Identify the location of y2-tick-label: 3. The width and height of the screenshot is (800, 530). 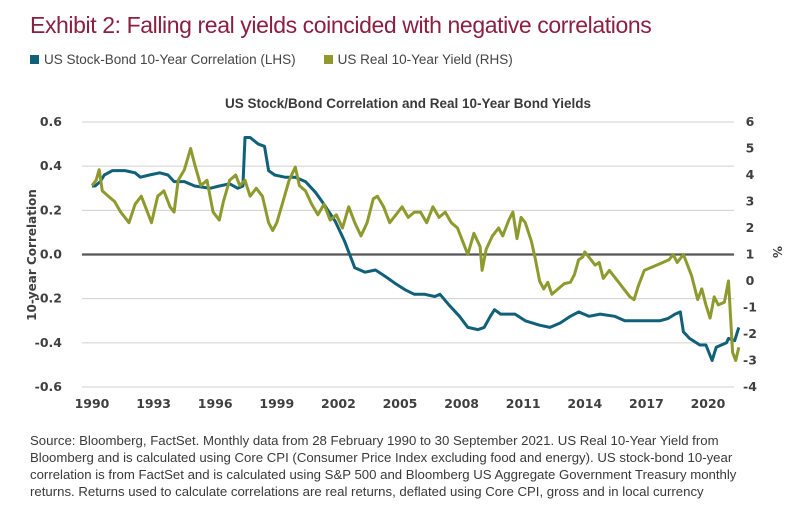
(750, 201).